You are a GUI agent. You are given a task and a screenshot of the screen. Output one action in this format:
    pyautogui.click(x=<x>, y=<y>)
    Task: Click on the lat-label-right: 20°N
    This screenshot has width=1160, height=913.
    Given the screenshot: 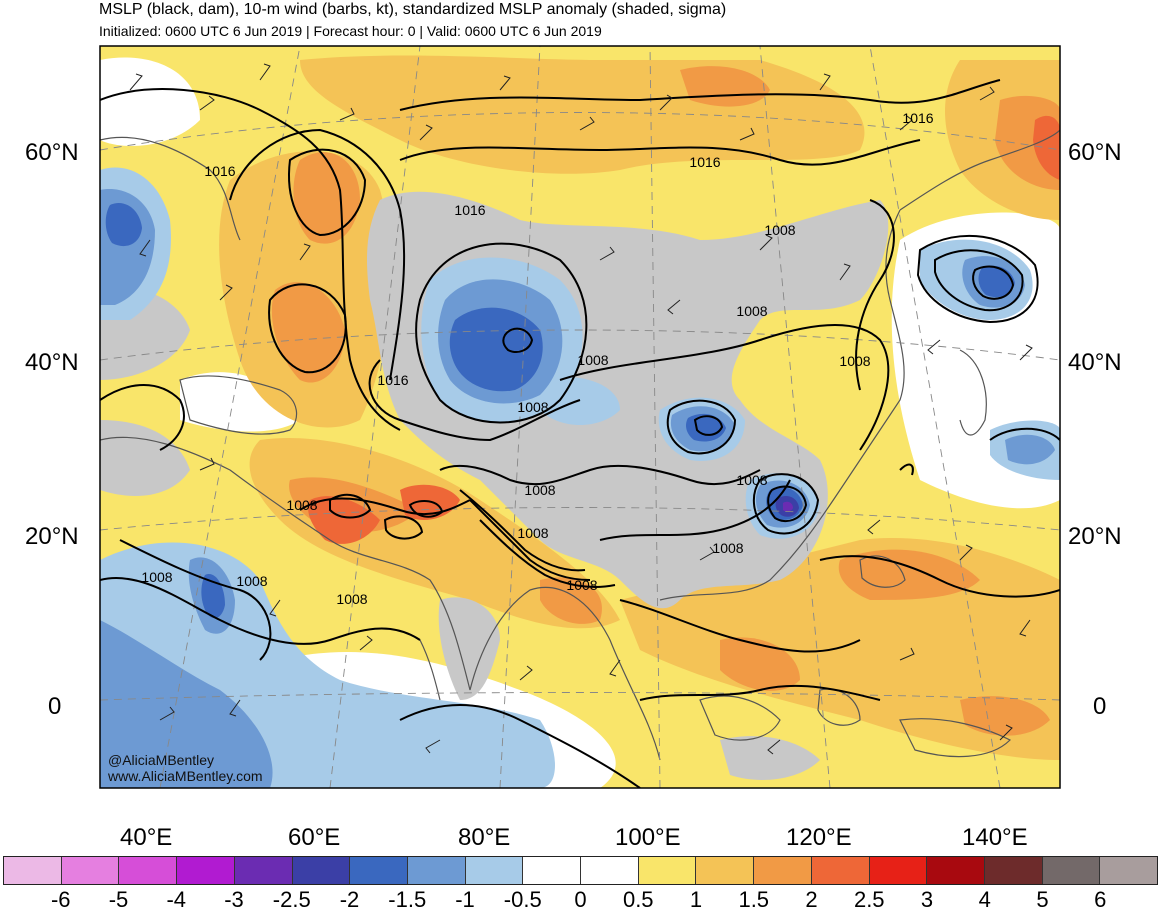 What is the action you would take?
    pyautogui.click(x=1095, y=536)
    